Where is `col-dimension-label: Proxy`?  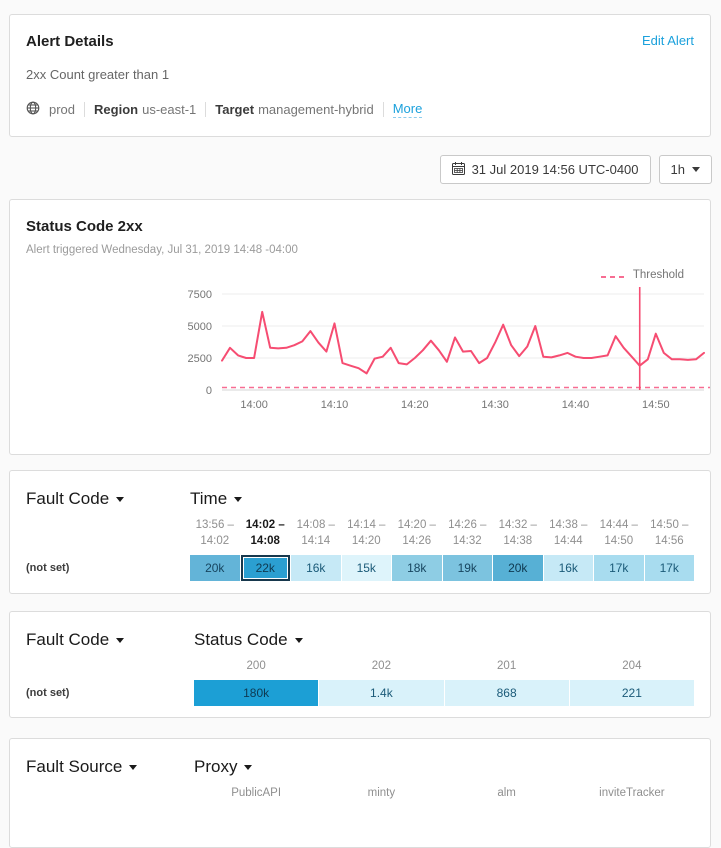
col-dimension-label: Proxy is located at coordinates (216, 766).